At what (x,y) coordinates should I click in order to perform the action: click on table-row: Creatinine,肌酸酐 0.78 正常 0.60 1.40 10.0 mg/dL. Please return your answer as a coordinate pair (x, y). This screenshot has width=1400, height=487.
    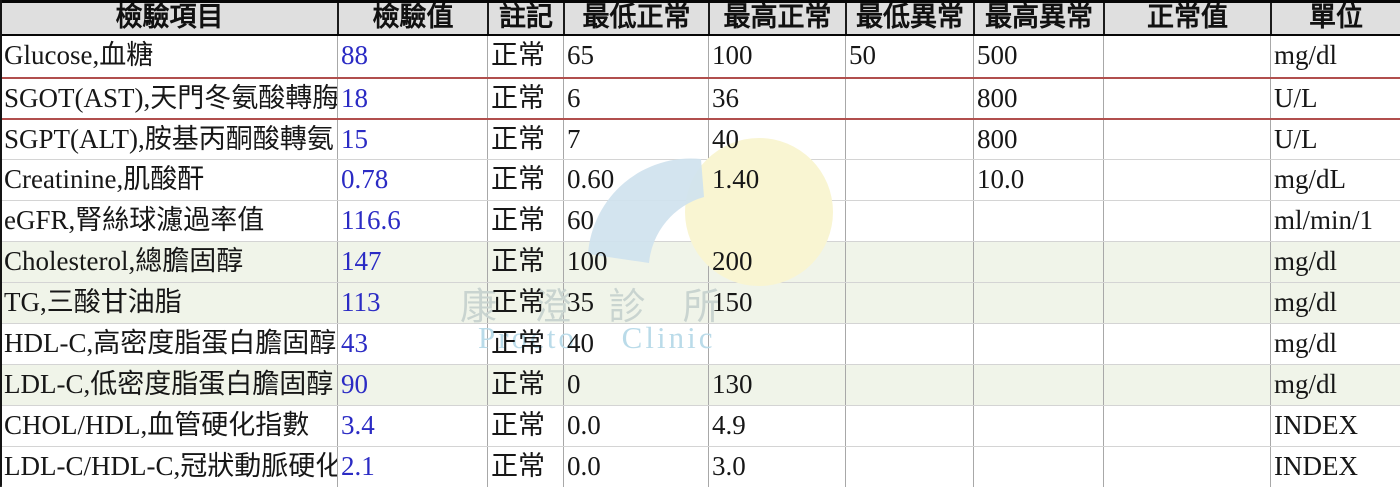
    Looking at the image, I should click on (701, 179).